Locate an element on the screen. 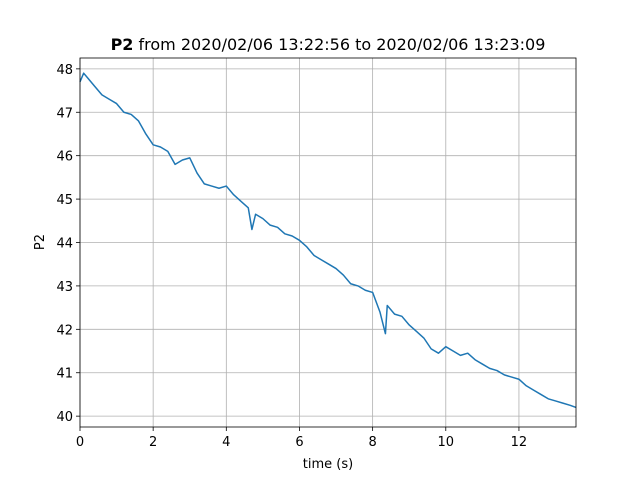 This screenshot has height=480, width=640. x-tick-label: 0 is located at coordinates (80, 442).